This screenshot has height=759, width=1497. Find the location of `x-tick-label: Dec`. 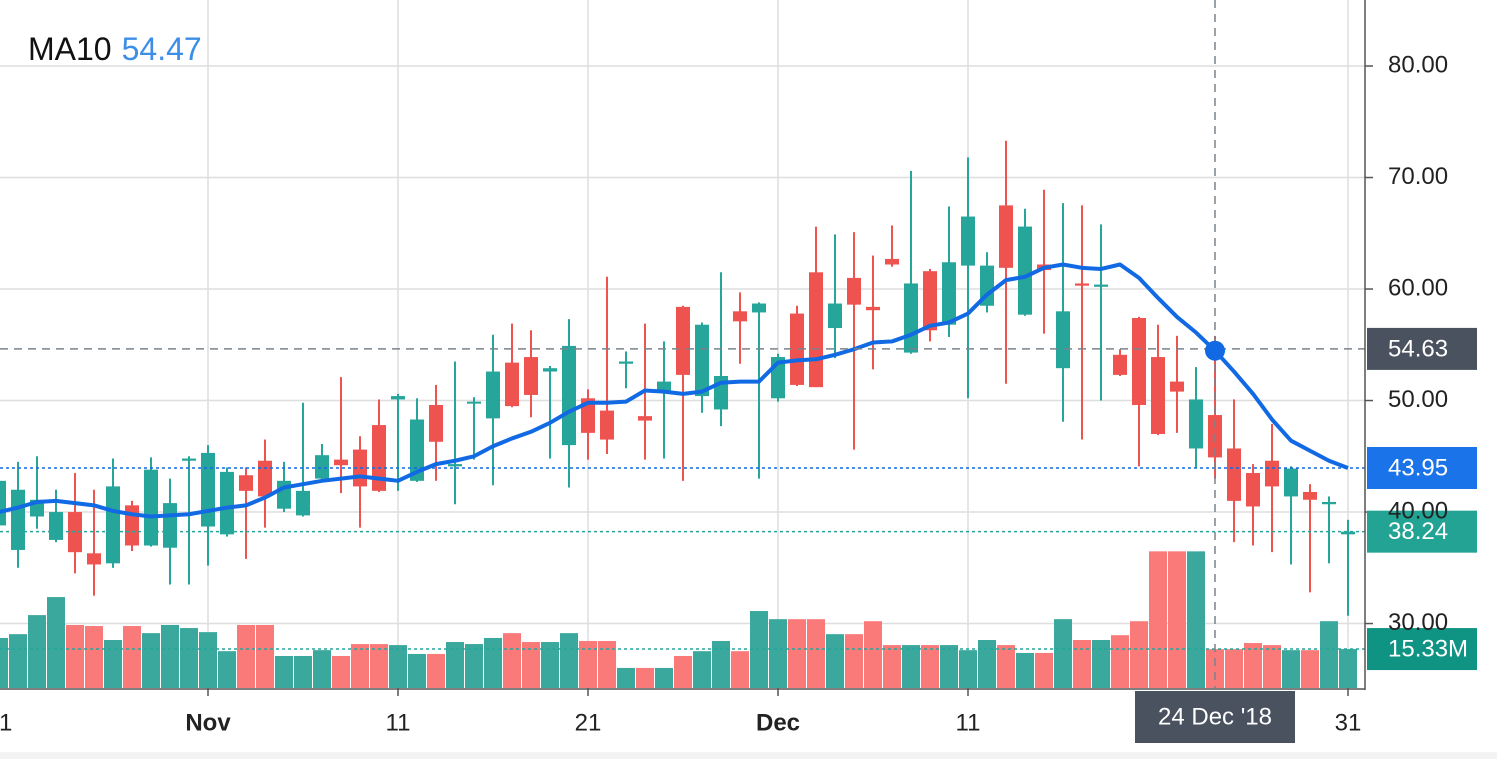

x-tick-label: Dec is located at coordinates (778, 722).